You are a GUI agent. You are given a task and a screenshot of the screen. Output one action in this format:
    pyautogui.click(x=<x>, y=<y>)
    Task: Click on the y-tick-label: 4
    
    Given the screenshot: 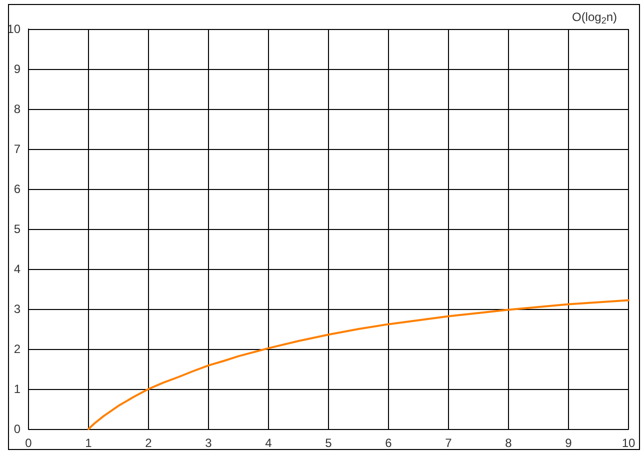 What is the action you would take?
    pyautogui.click(x=17, y=269)
    